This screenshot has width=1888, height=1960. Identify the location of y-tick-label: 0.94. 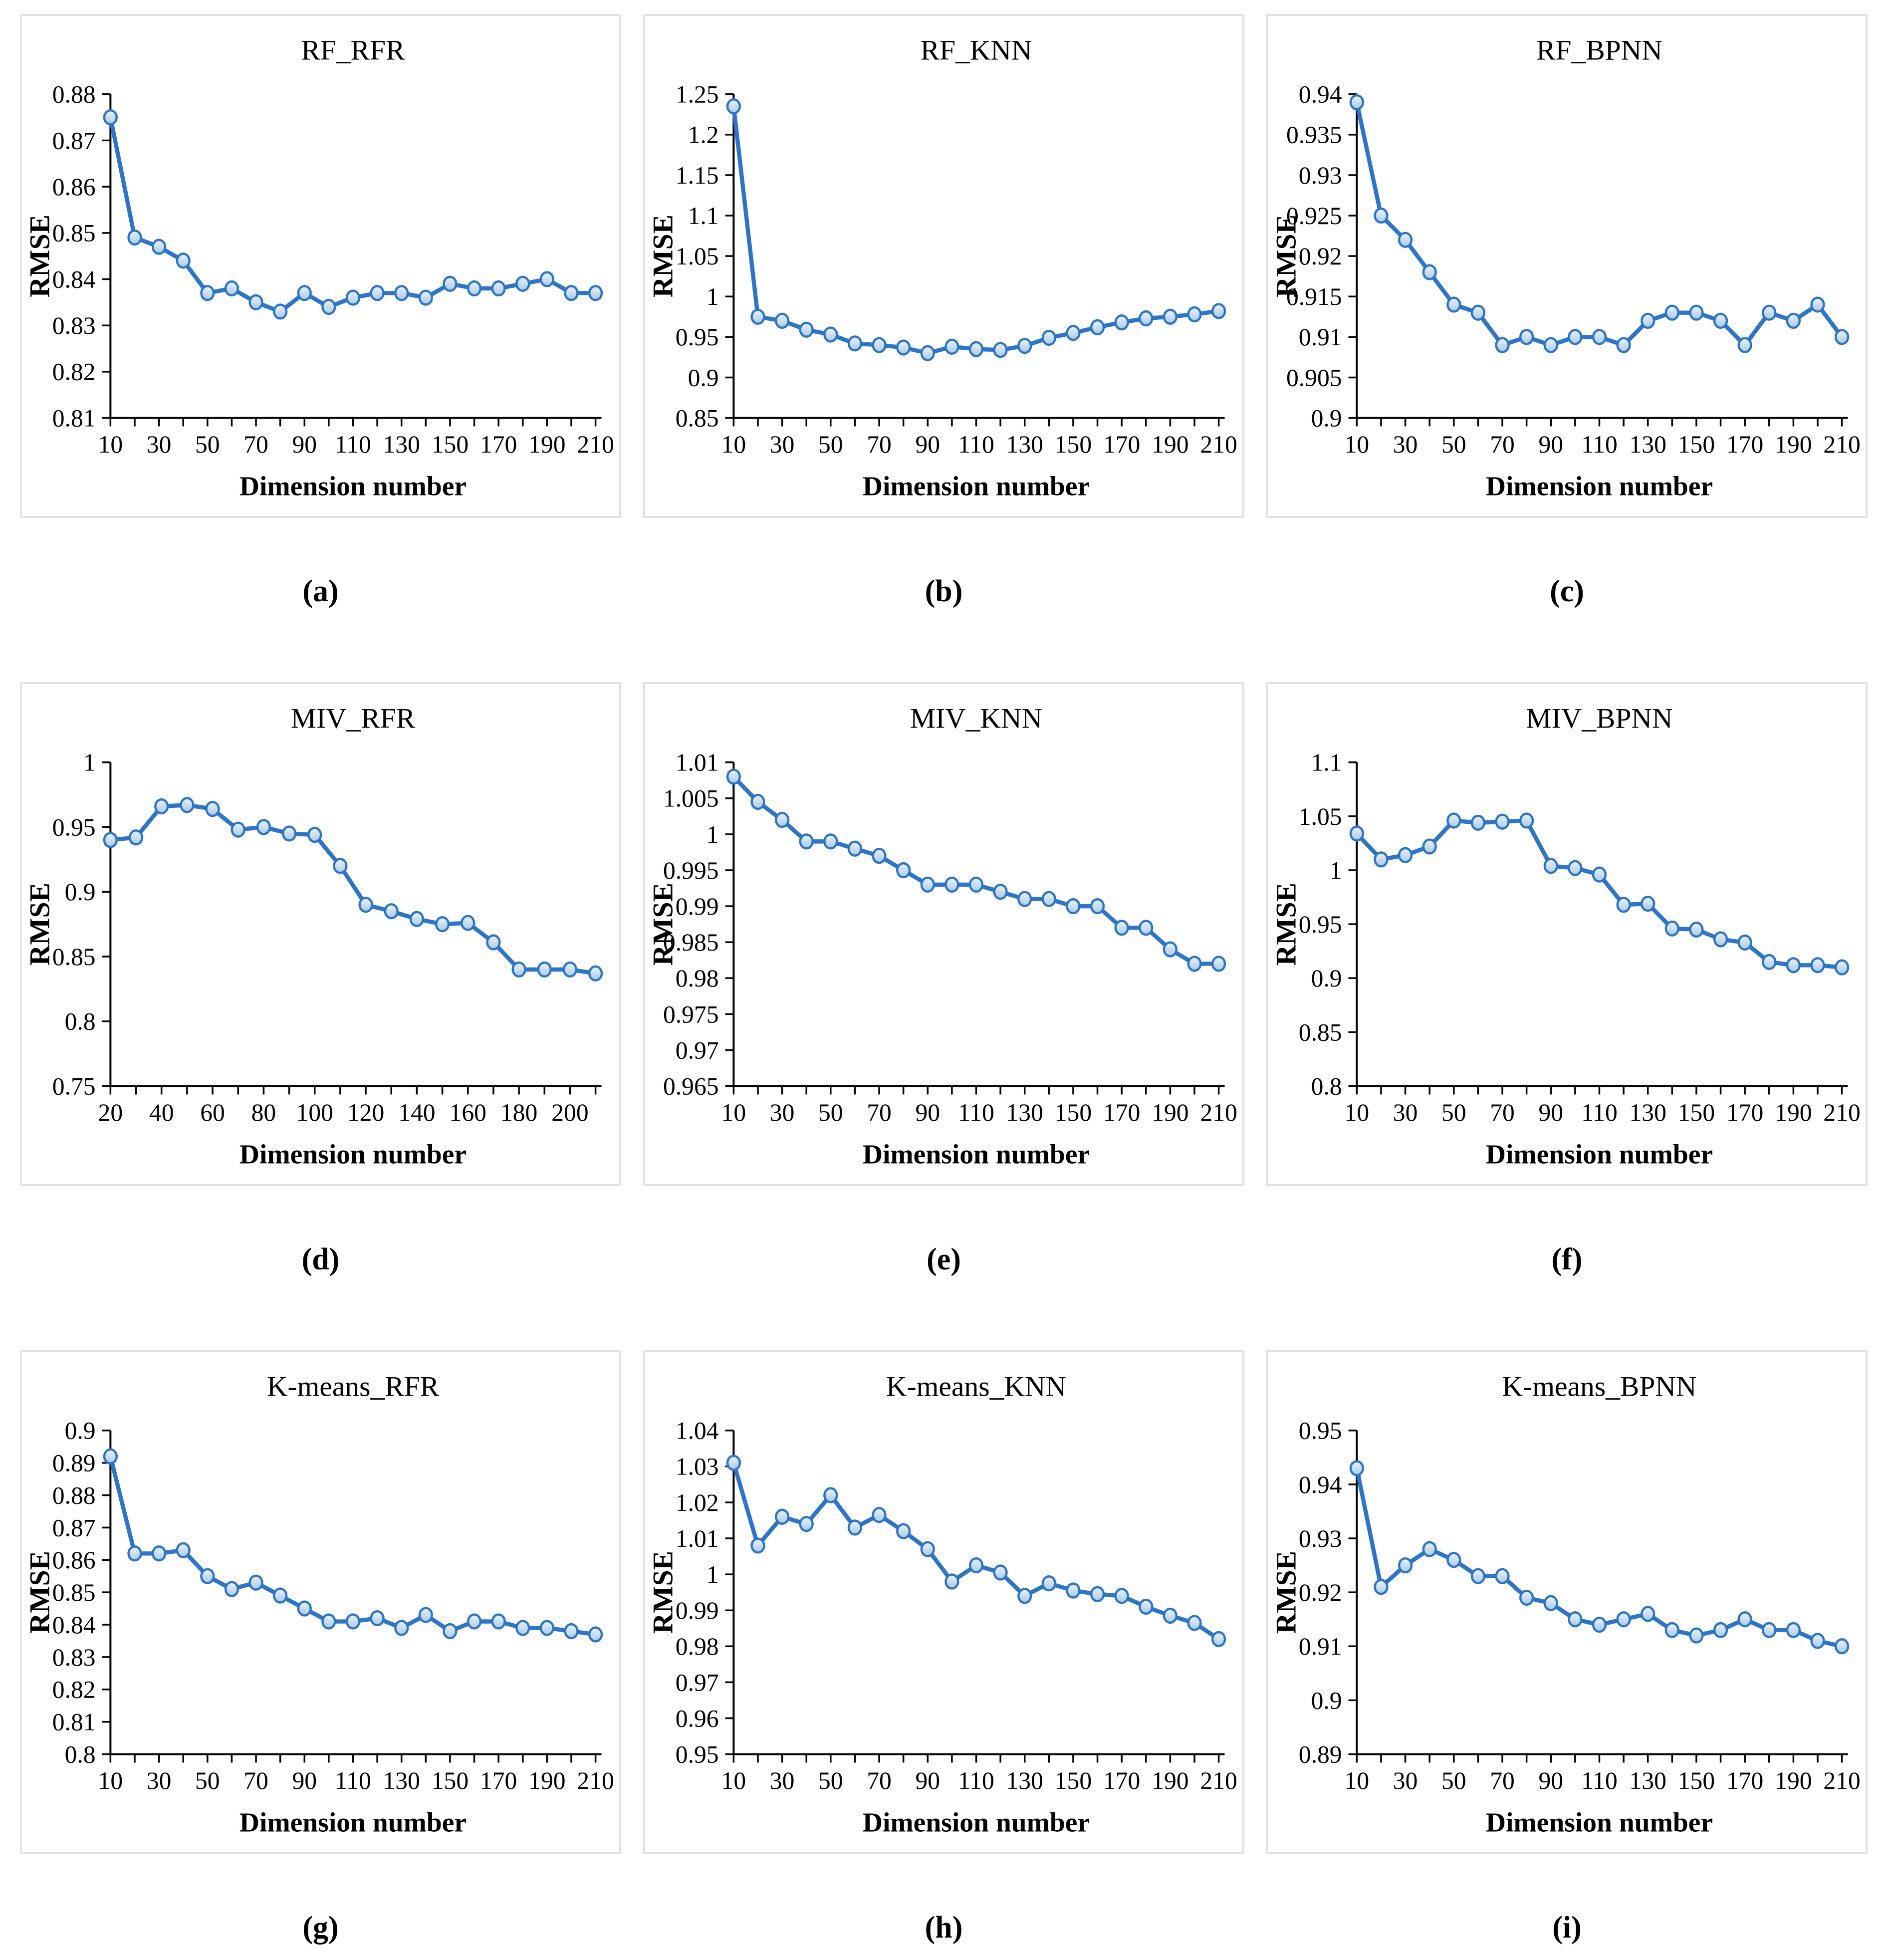
(1320, 94).